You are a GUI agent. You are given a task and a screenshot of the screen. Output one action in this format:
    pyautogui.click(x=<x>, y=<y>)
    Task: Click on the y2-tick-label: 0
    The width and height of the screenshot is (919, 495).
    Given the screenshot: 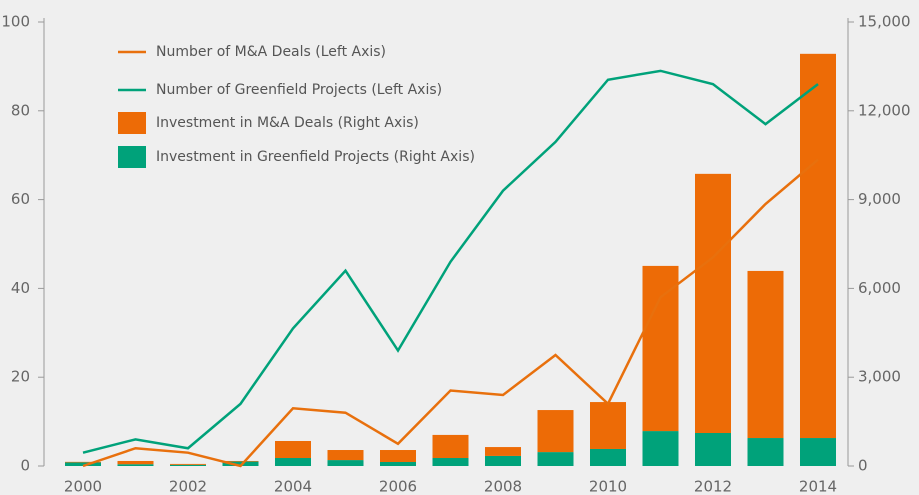 What is the action you would take?
    pyautogui.click(x=863, y=466)
    